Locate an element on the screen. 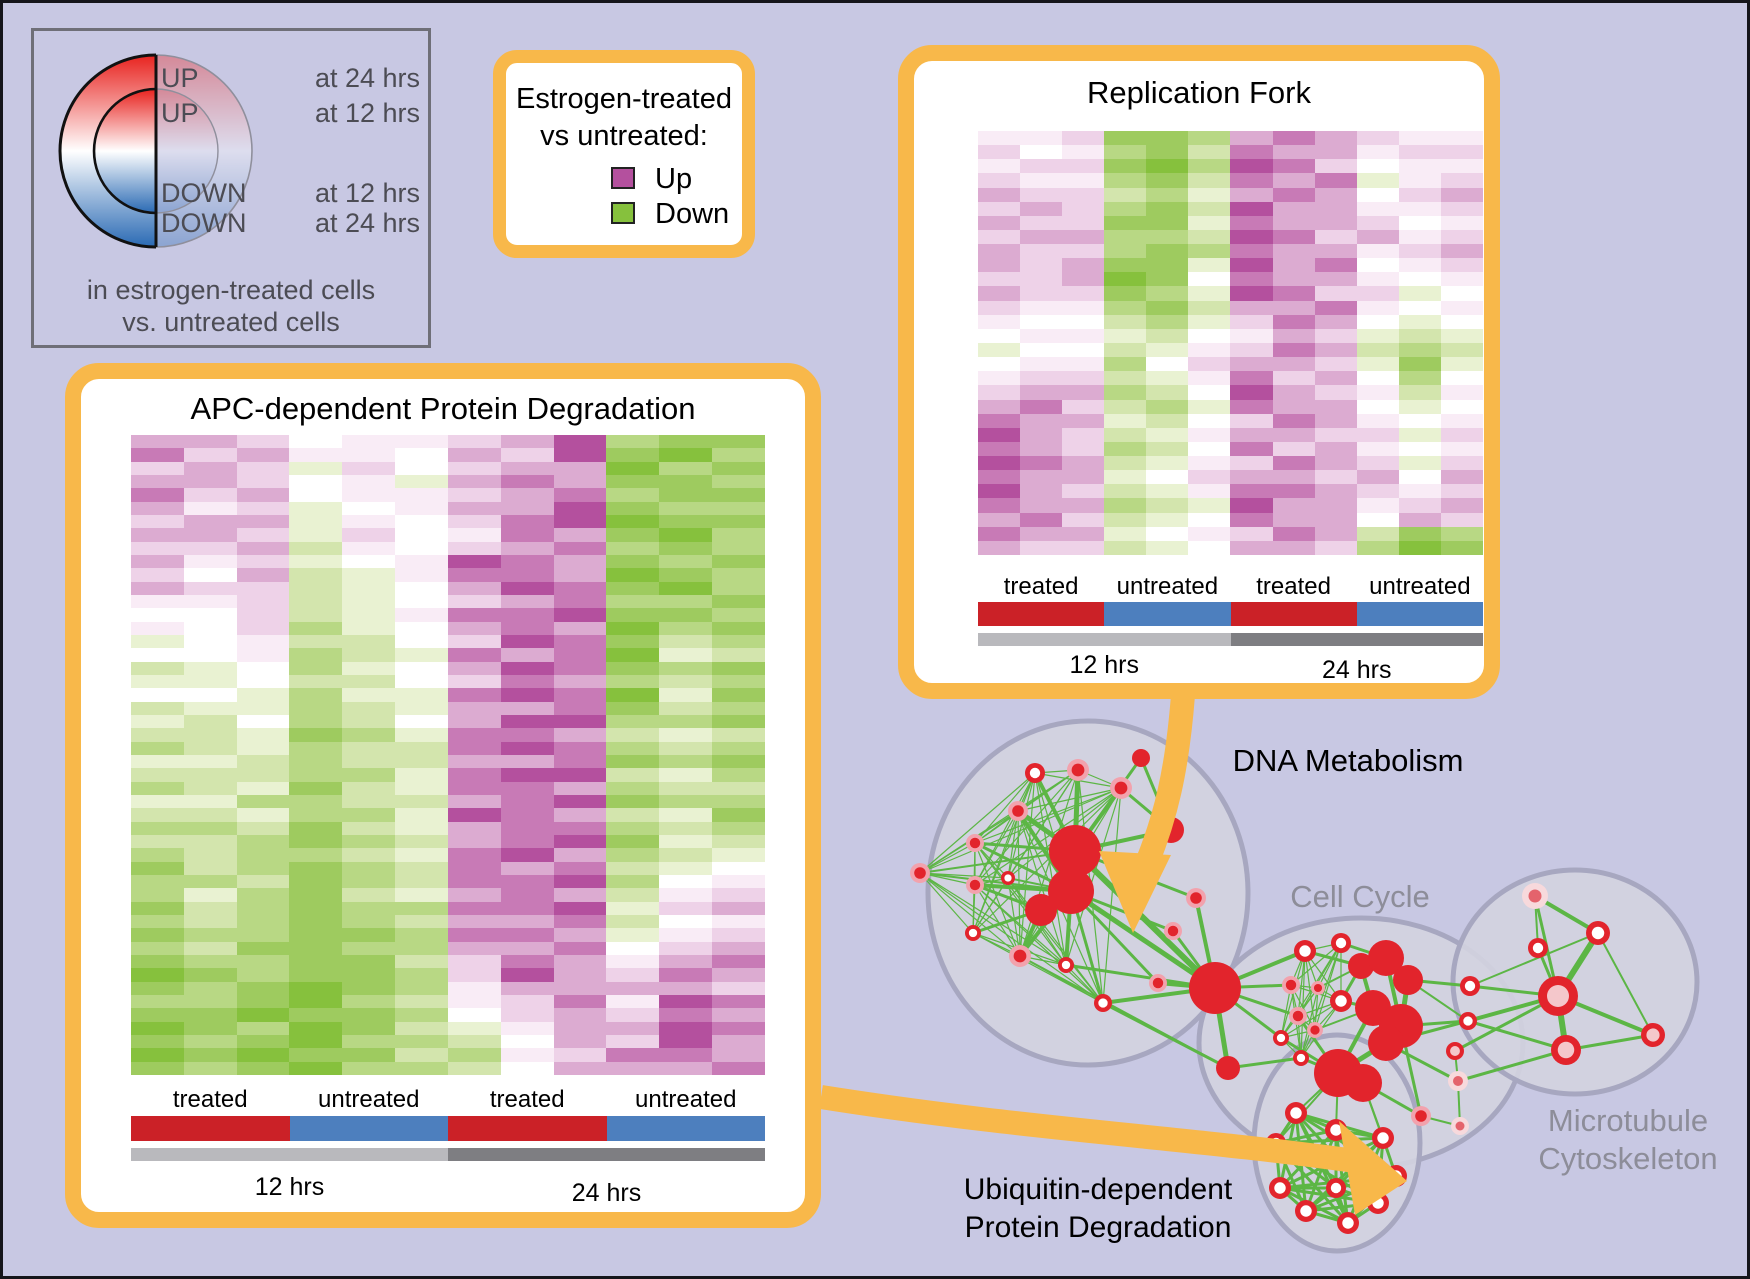 This screenshot has height=1279, width=1750. time-label: at 12 hrs is located at coordinates (367, 113).